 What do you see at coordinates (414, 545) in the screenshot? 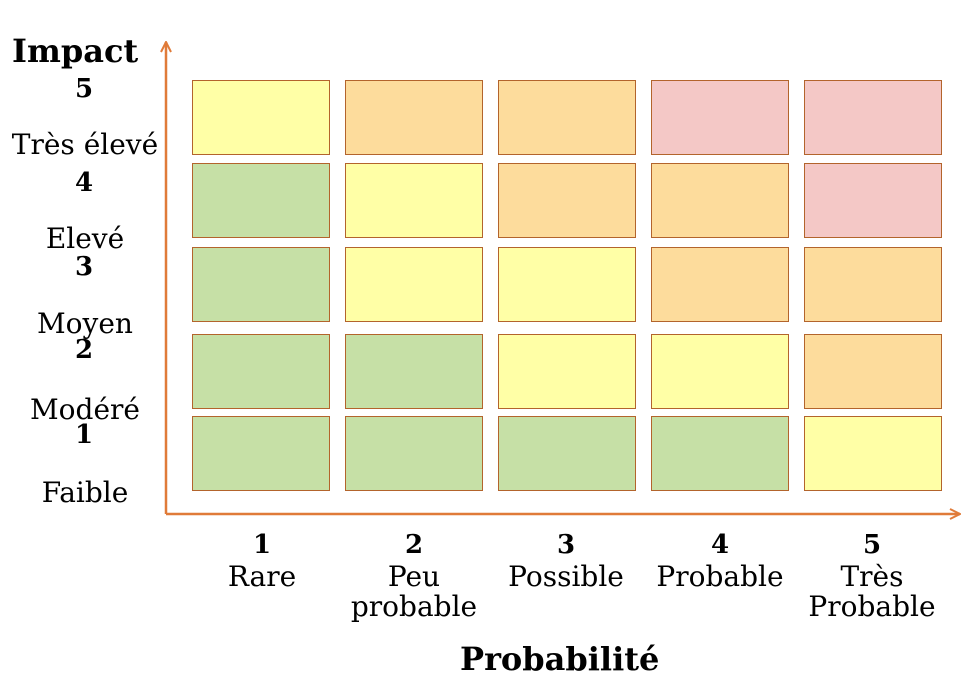
I see `x-level-num: 2` at bounding box center [414, 545].